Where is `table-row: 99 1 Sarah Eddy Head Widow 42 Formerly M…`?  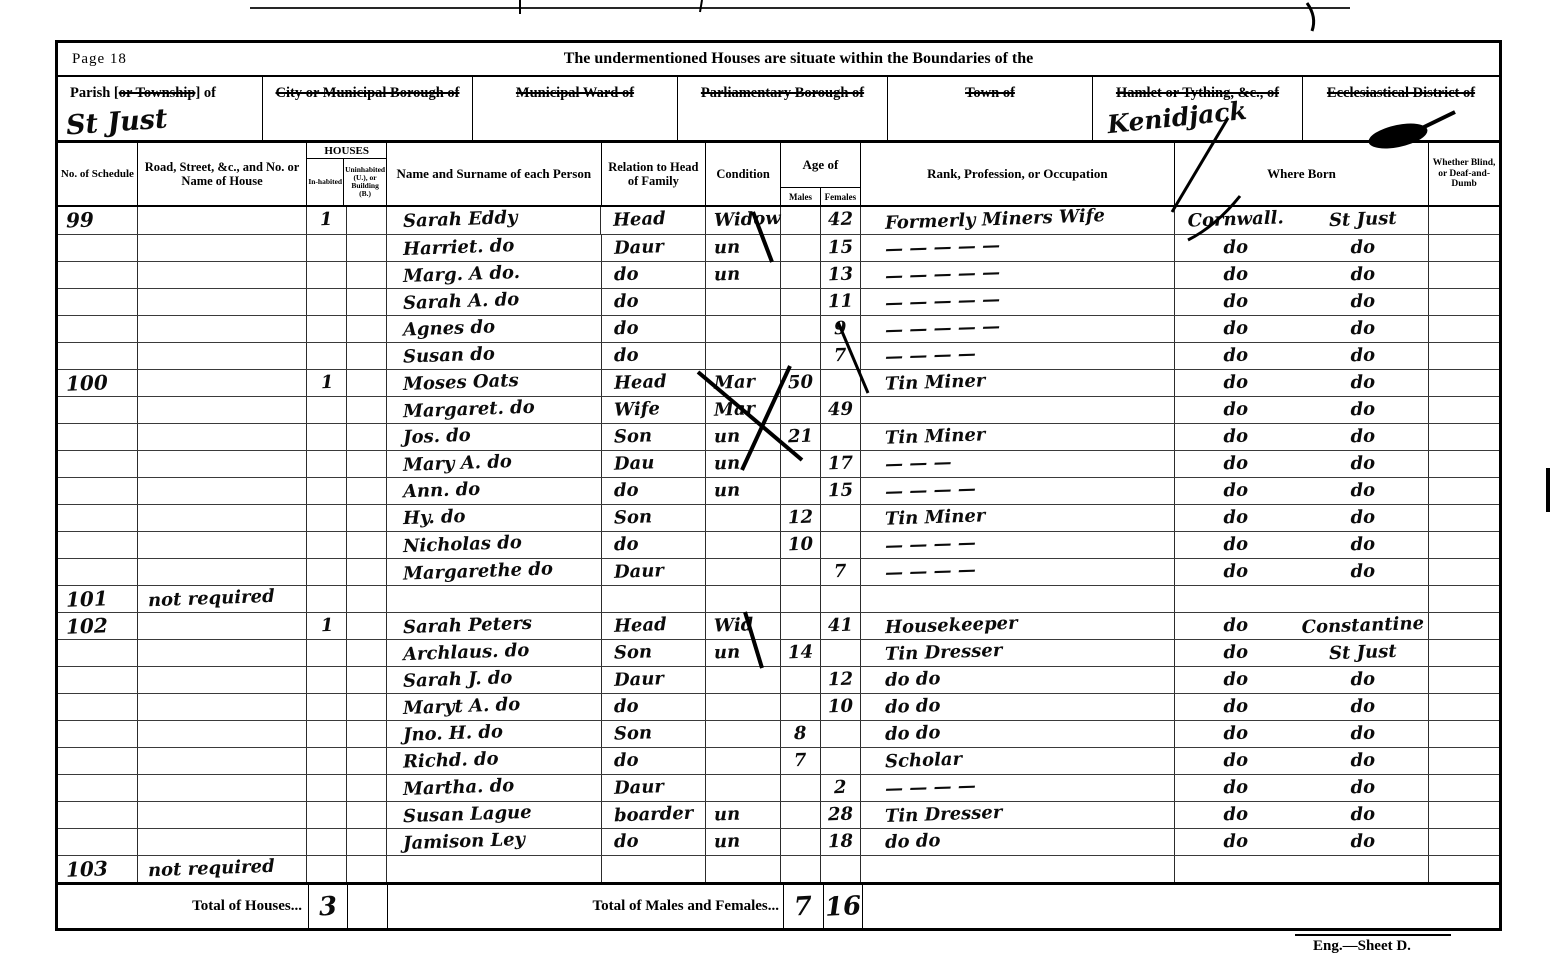
table-row: 99 1 Sarah Eddy Head Widow 42 Formerly M… is located at coordinates (778, 219).